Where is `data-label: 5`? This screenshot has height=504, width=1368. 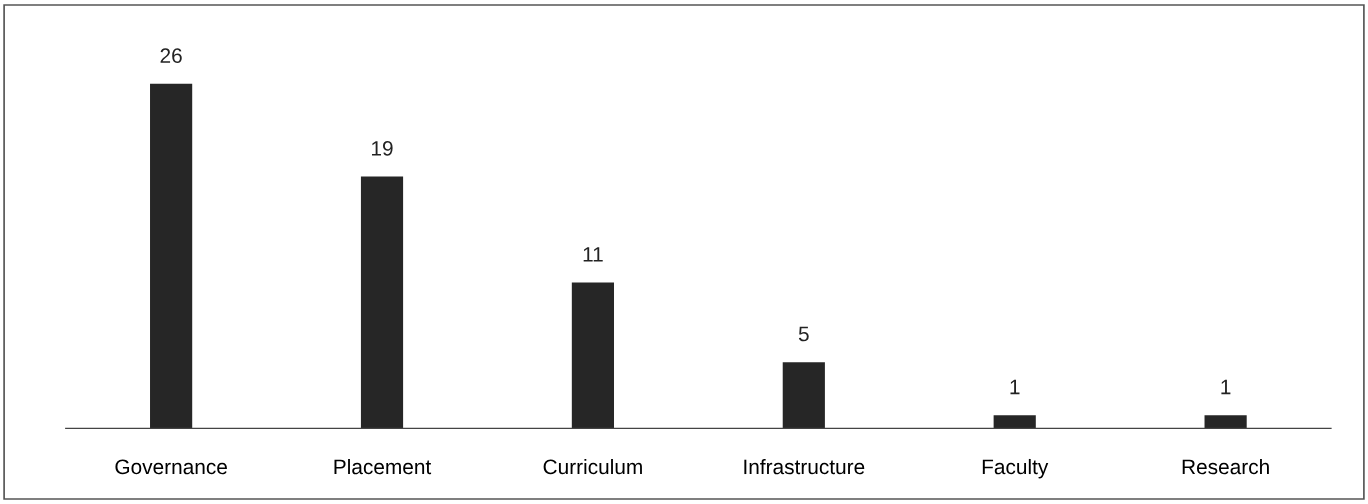 data-label: 5 is located at coordinates (803, 334).